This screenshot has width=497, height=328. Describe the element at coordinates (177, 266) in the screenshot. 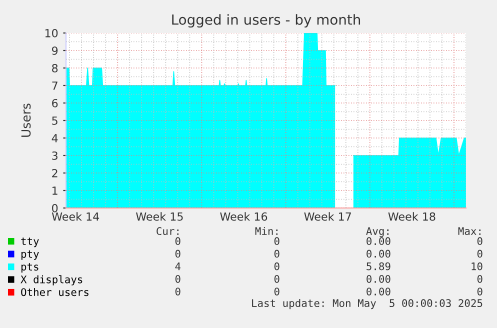

I see `text: 4` at that location.